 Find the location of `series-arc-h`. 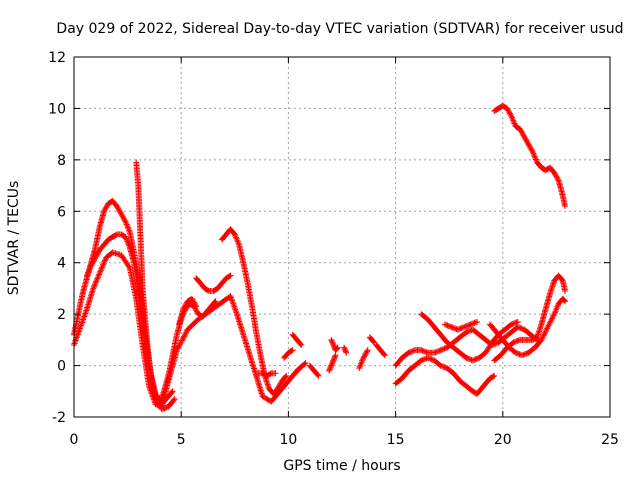

series-arc-h is located at coordinates (288, 354).